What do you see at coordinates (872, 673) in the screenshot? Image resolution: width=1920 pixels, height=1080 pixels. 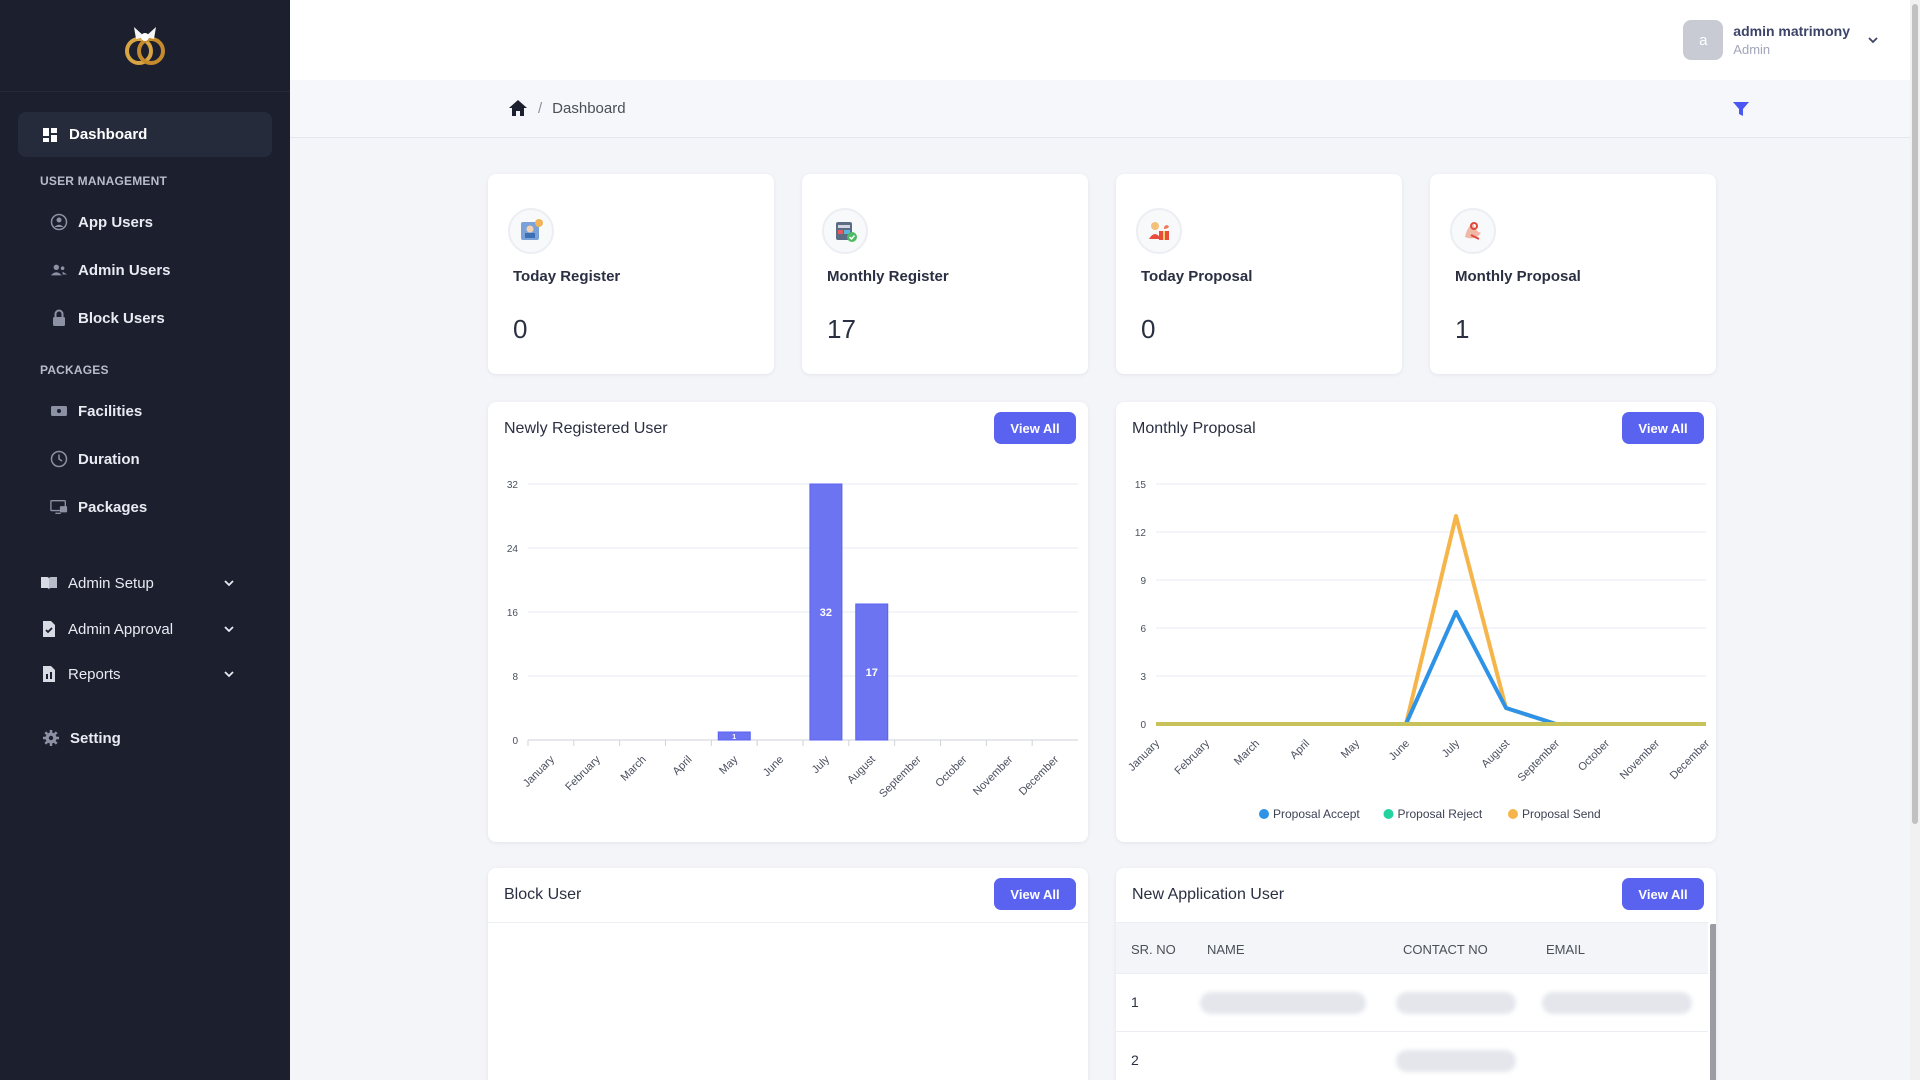 I see `data-label: 17` at bounding box center [872, 673].